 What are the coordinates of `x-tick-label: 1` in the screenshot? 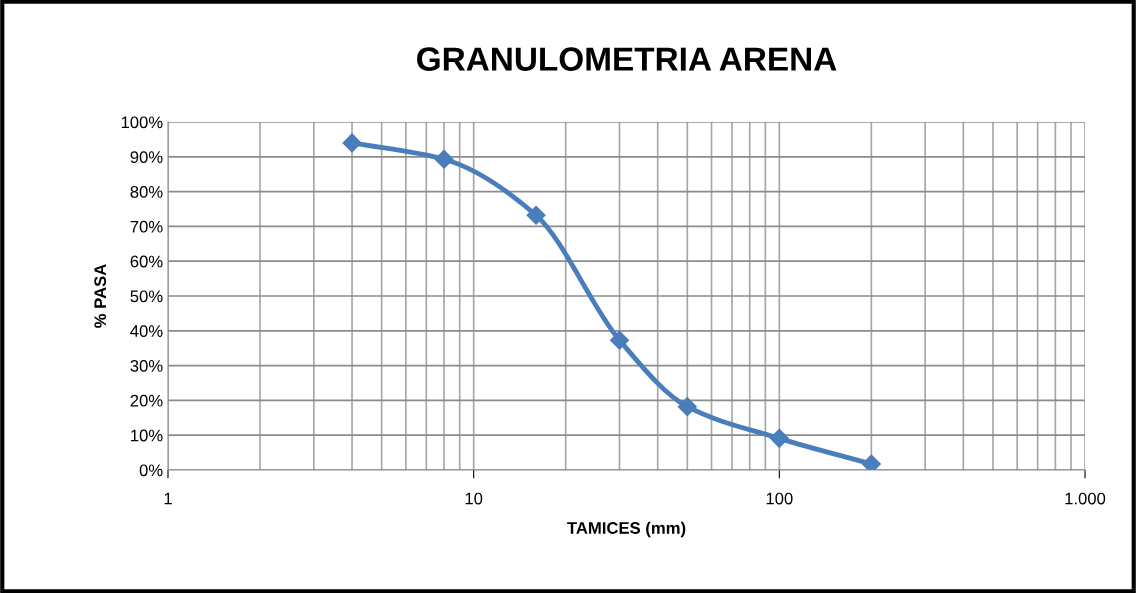 It's located at (168, 498).